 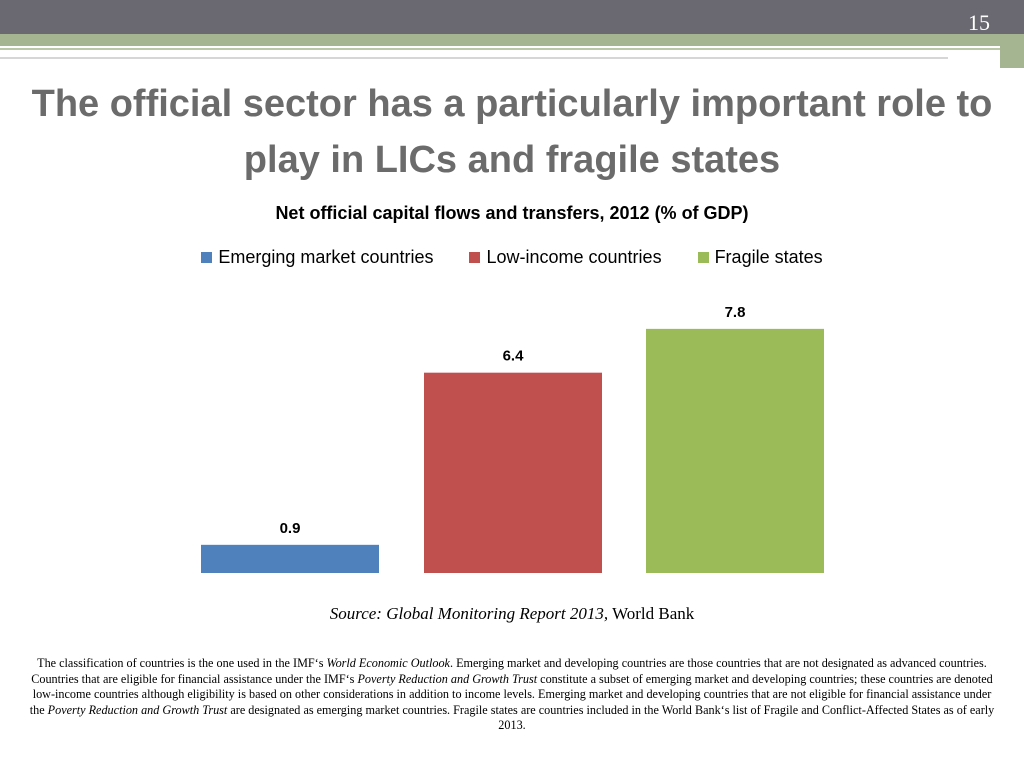 What do you see at coordinates (768, 257) in the screenshot?
I see `legend-label-fragile: Fragile states` at bounding box center [768, 257].